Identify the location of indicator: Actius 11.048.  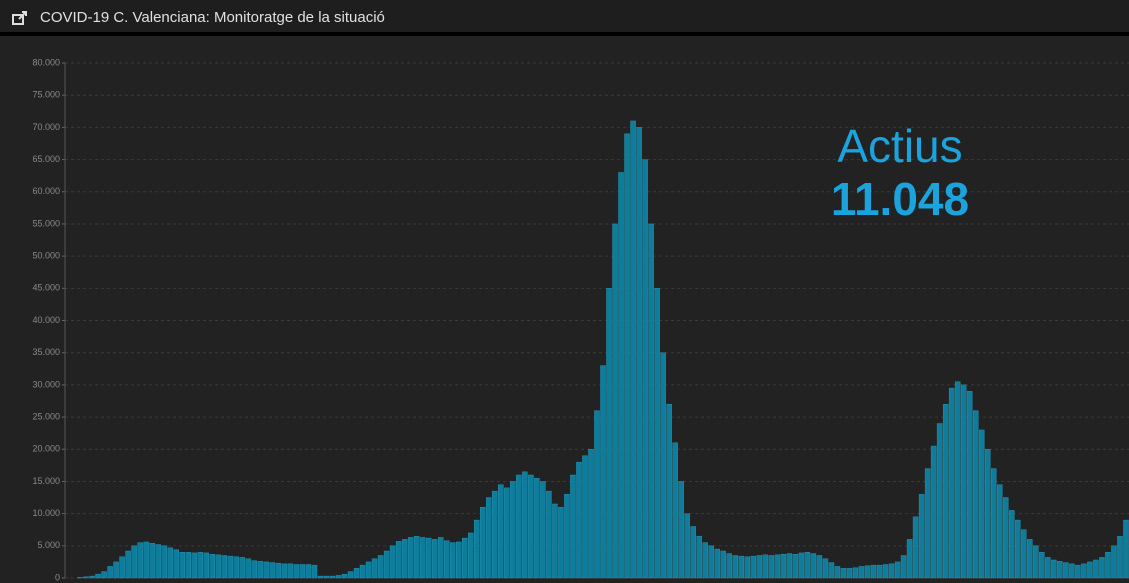
(900, 173).